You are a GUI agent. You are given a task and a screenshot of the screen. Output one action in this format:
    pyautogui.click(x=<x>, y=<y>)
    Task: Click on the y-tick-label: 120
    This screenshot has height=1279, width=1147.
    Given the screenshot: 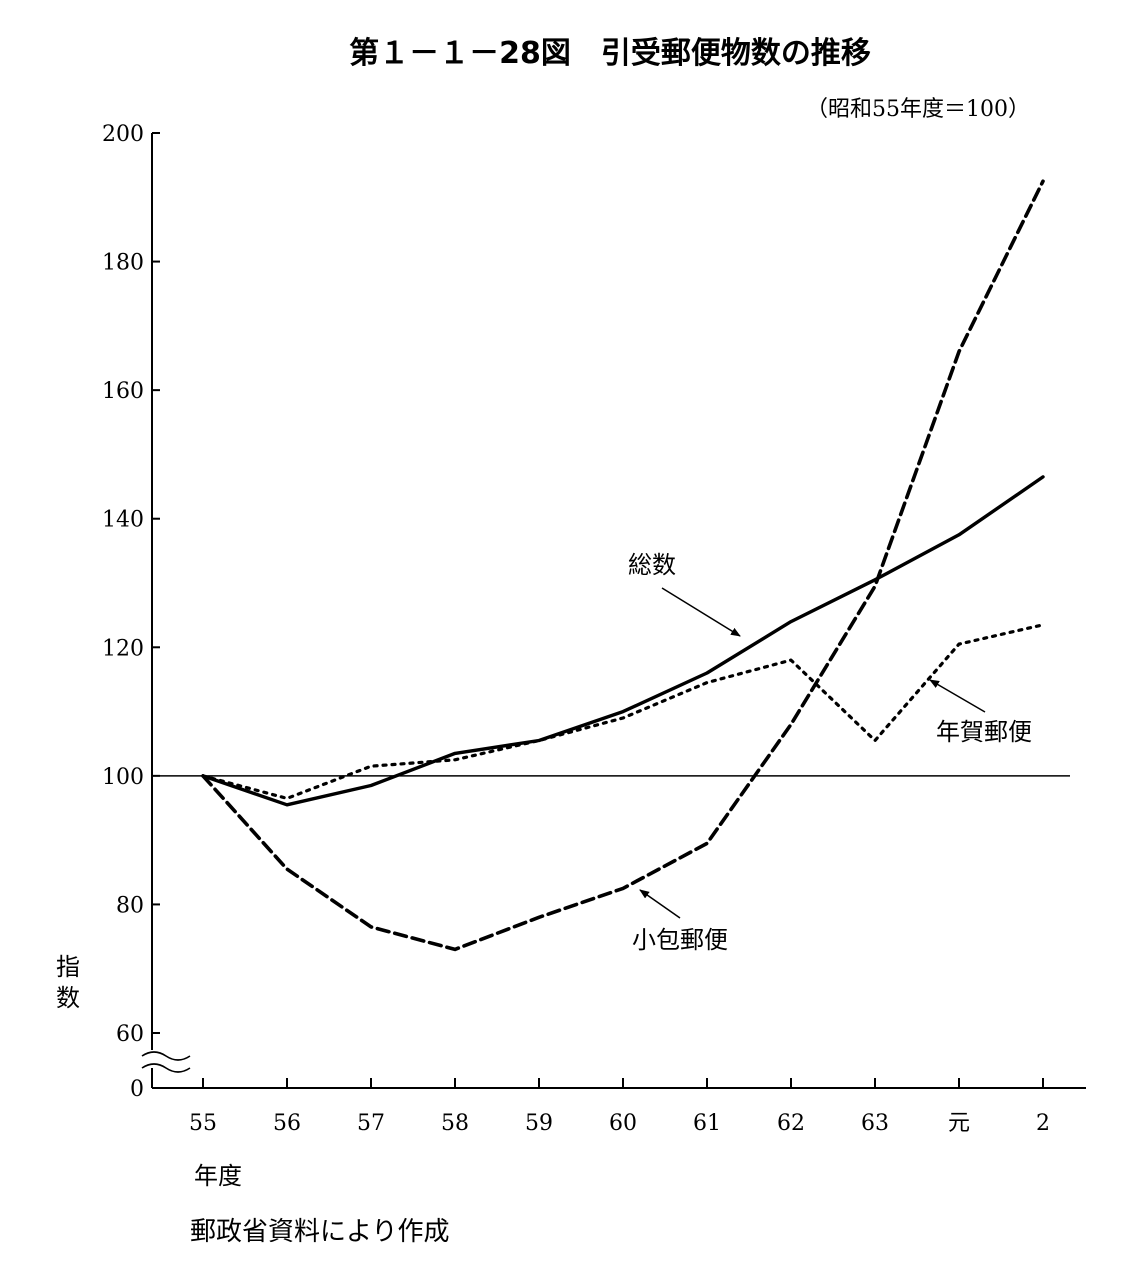 What is the action you would take?
    pyautogui.click(x=123, y=648)
    